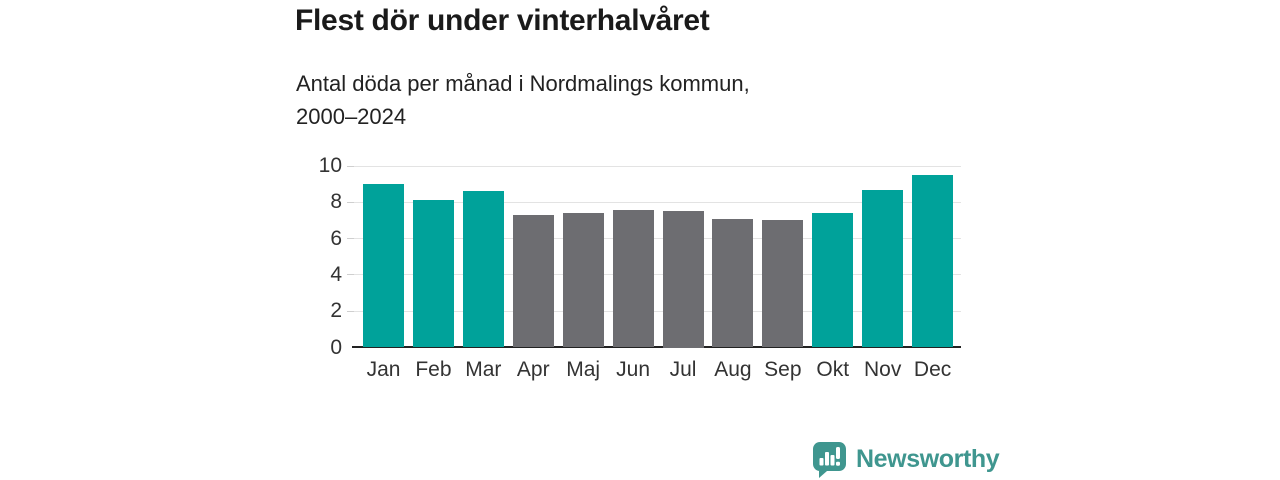 The width and height of the screenshot is (1280, 480). Describe the element at coordinates (336, 202) in the screenshot. I see `y-axis-label: 8` at that location.